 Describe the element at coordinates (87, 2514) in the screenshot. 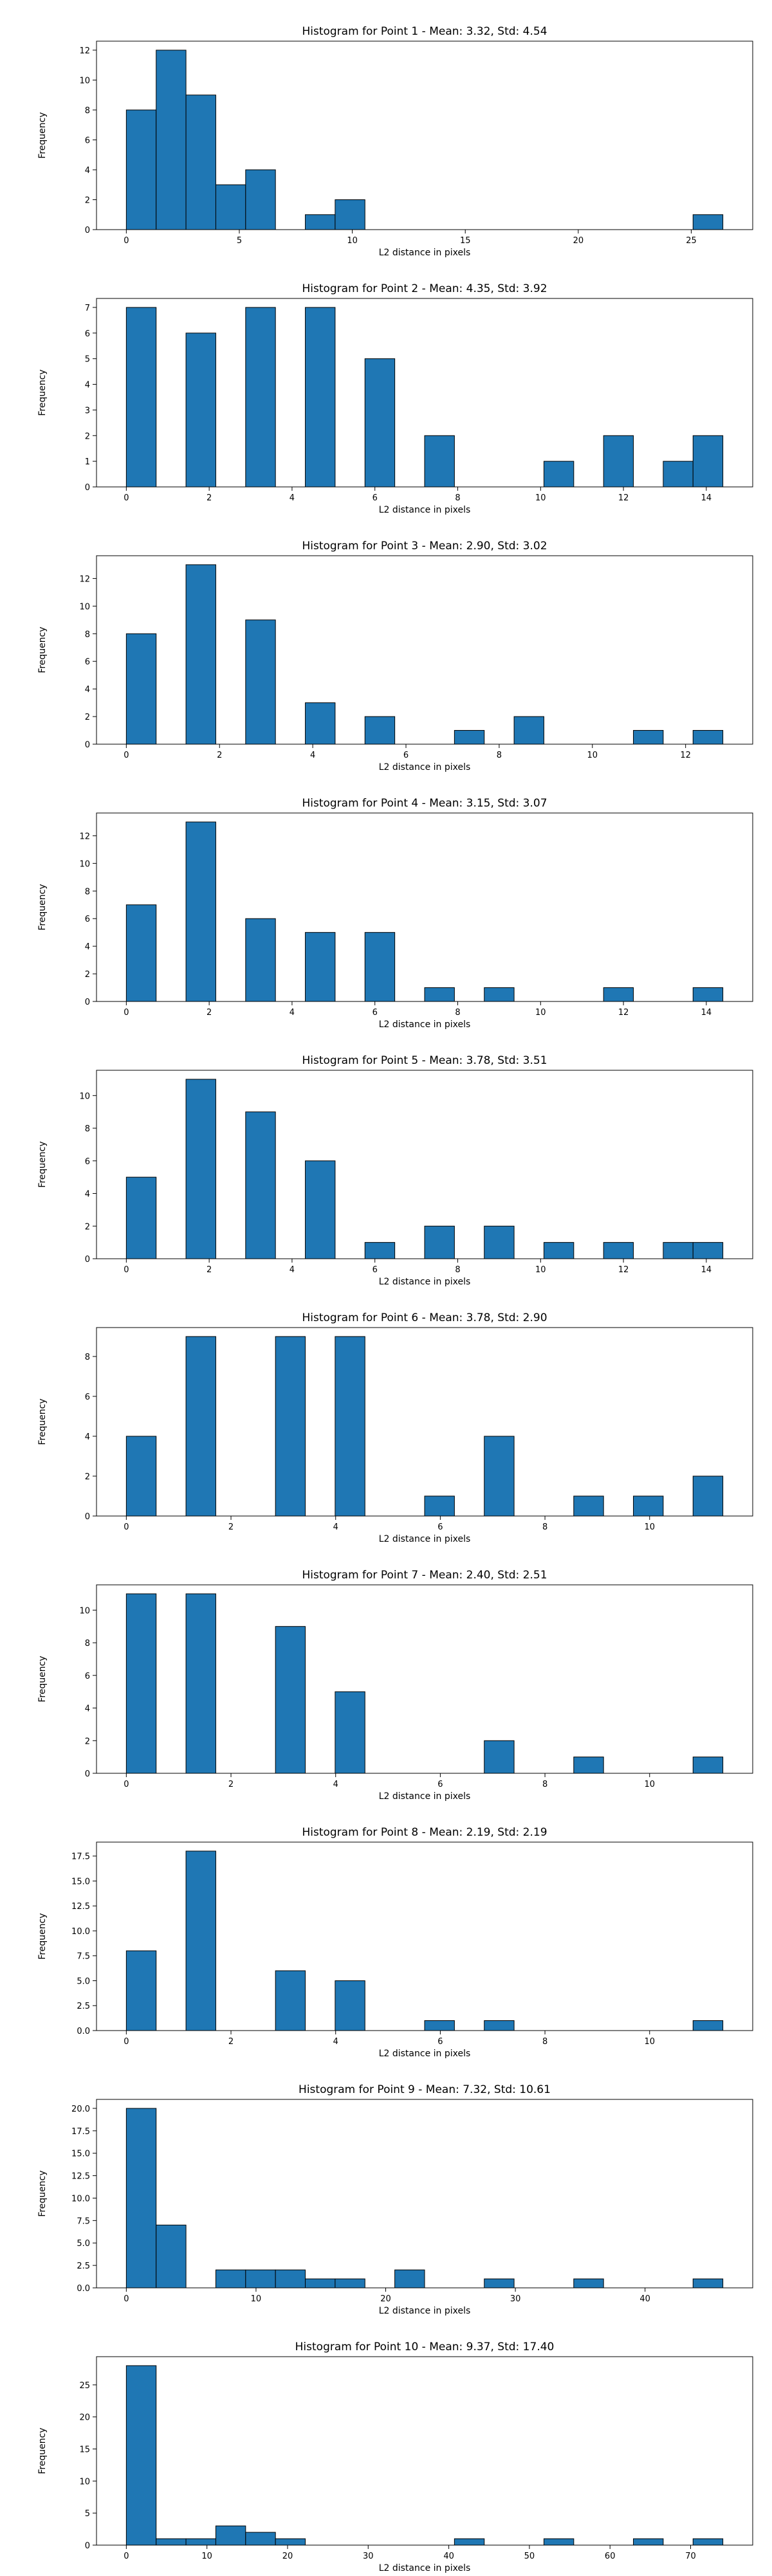

I see `y-tick-label: 5` at that location.